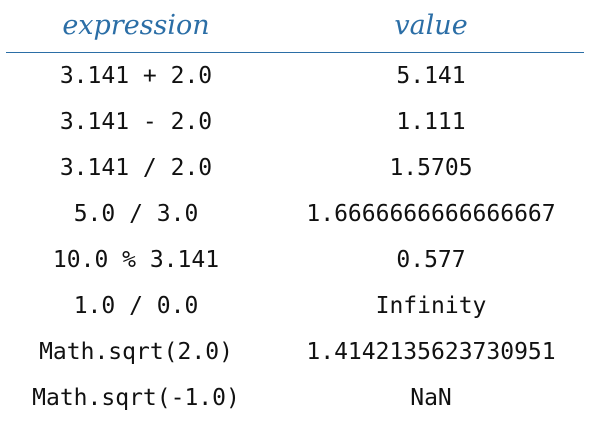 Image resolution: width=590 pixels, height=421 pixels. Describe the element at coordinates (136, 25) in the screenshot. I see `header-expression: expression` at that location.